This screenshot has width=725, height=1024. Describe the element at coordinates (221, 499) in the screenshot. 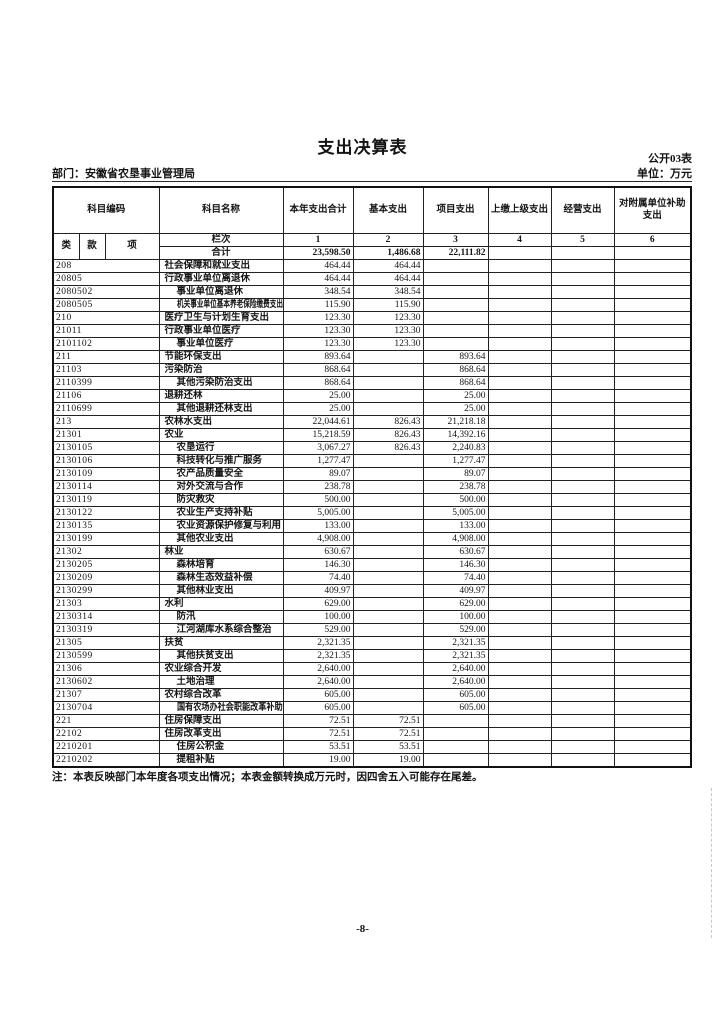

I see `subject-name-cell: 防灾救灾` at that location.